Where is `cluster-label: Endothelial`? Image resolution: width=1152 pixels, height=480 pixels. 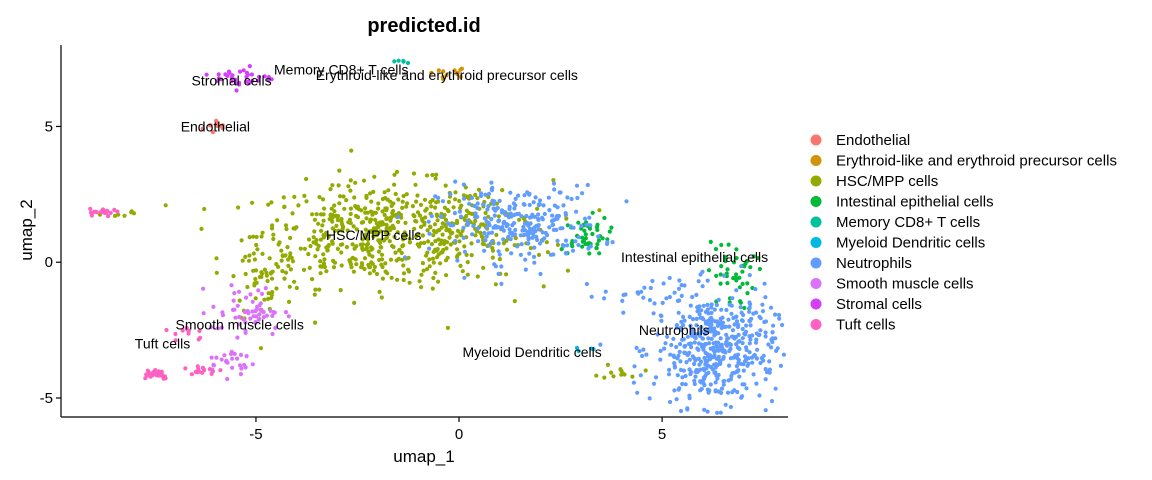 cluster-label: Endothelial is located at coordinates (215, 126).